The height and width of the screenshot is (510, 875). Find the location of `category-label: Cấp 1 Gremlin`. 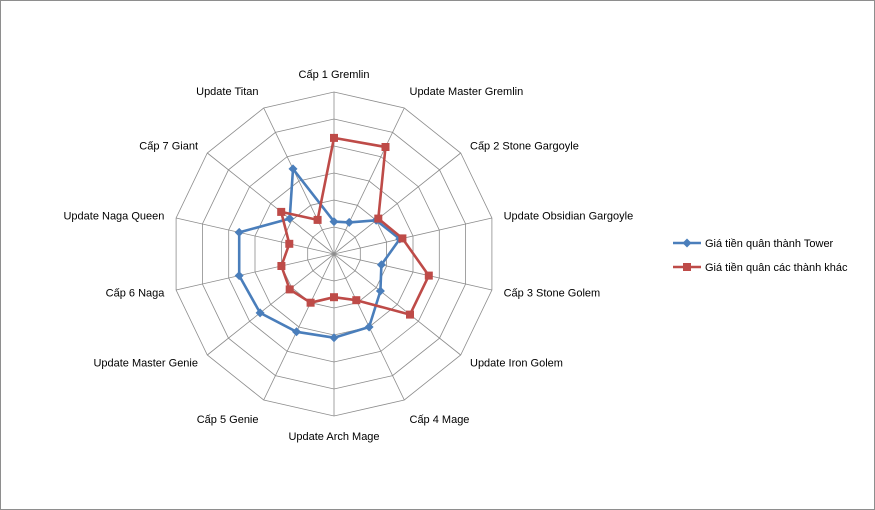

category-label: Cấp 1 Gremlin is located at coordinates (334, 75).